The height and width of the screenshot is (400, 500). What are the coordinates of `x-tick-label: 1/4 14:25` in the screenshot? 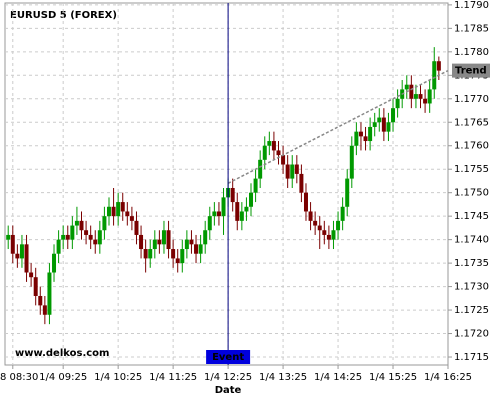 It's located at (338, 377).